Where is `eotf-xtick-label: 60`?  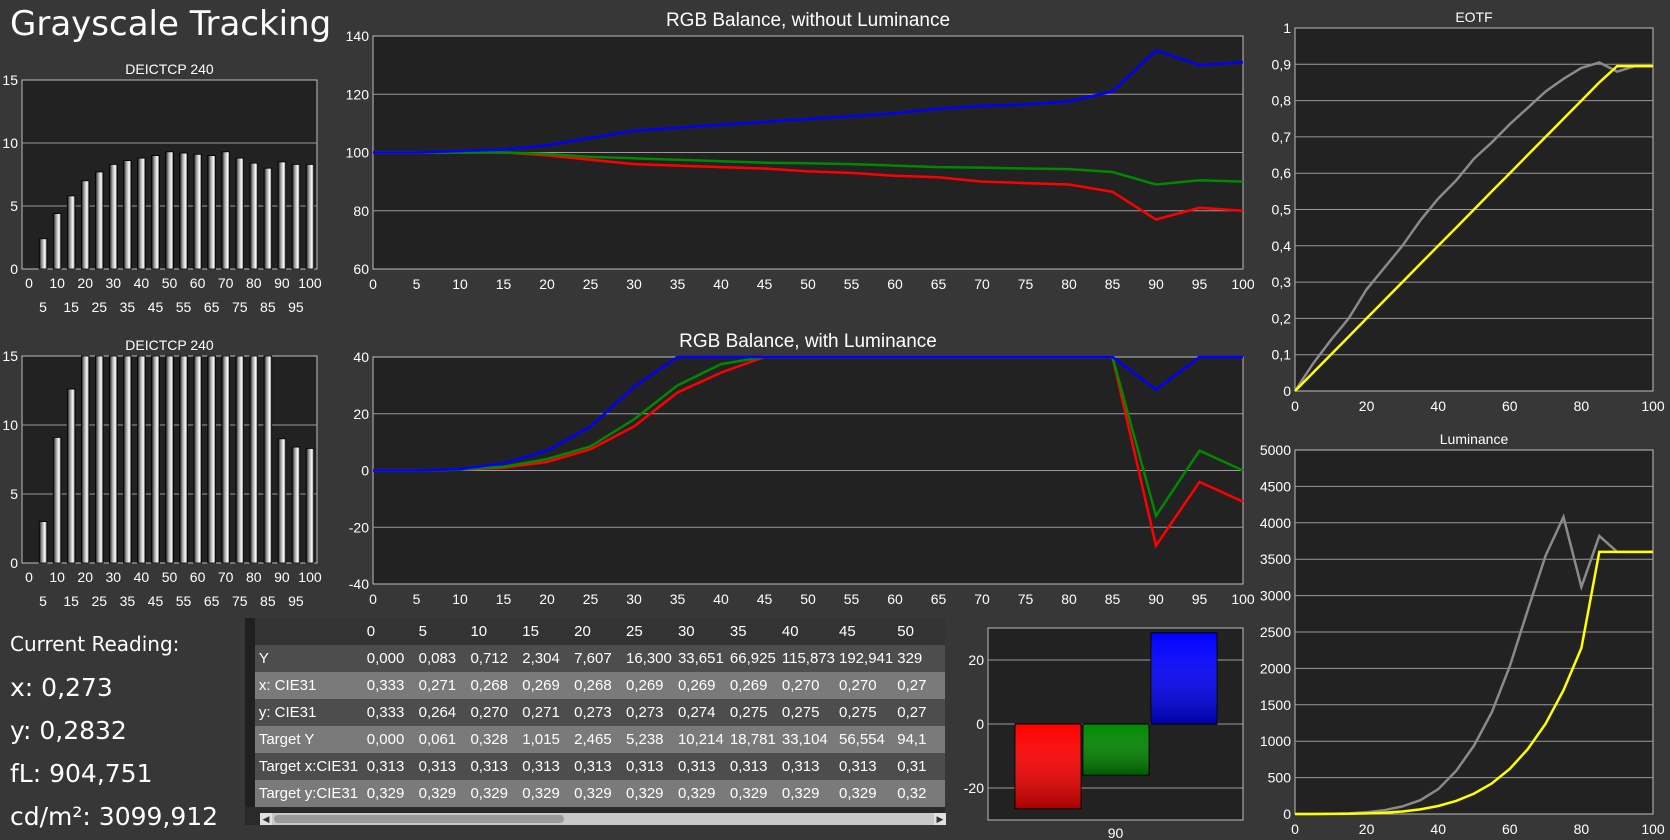
eotf-xtick-label: 60 is located at coordinates (1510, 406).